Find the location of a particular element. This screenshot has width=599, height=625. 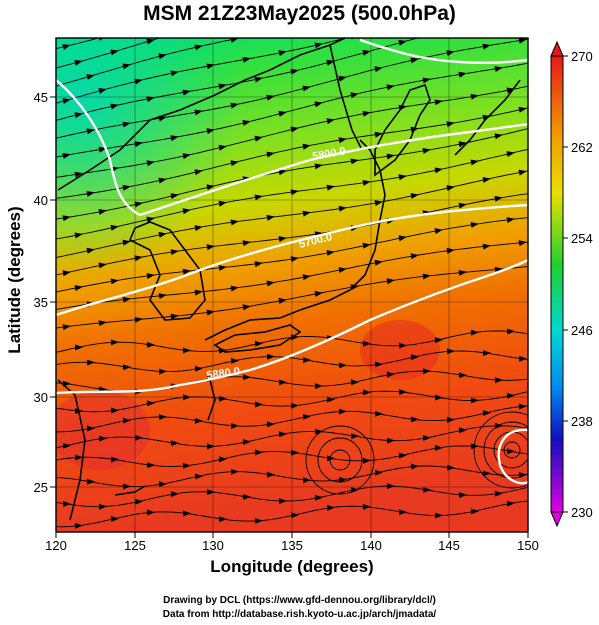

x-axis-tick-labels: 120 125 130 135 140 145 150 is located at coordinates (292, 545).